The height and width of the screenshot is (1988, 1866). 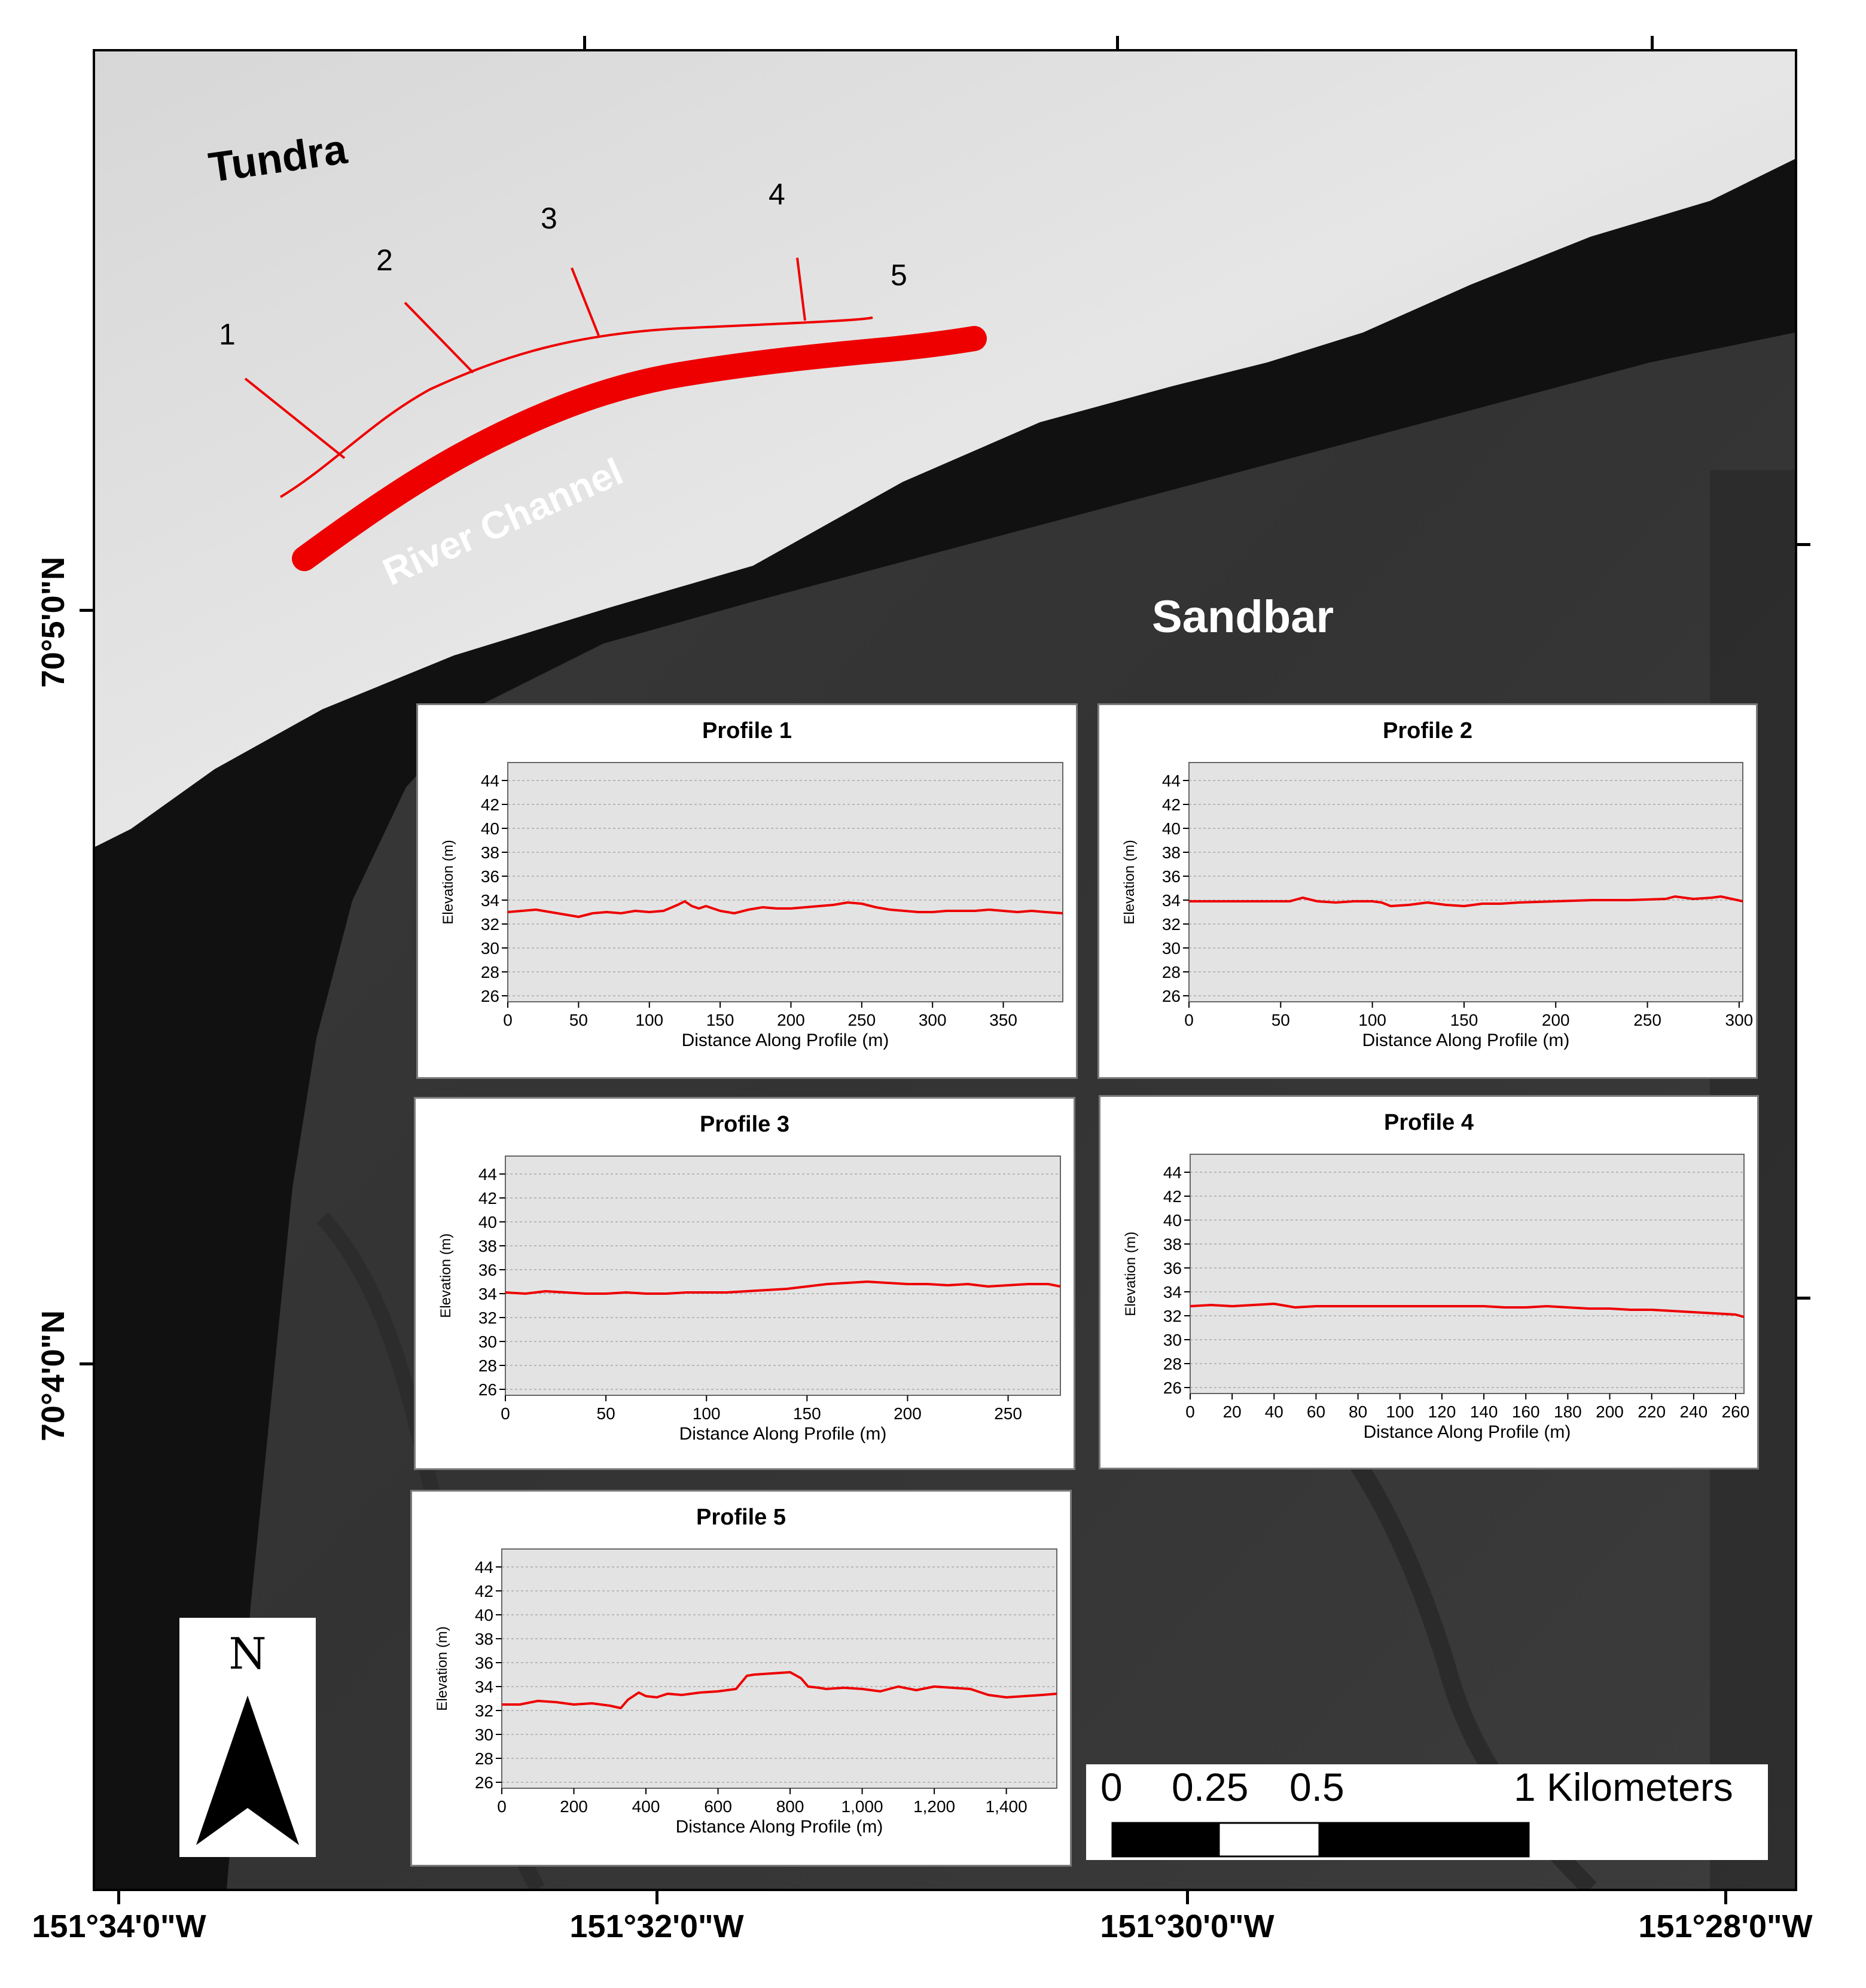 I want to click on x-tick-label: 240, so click(x=1693, y=1411).